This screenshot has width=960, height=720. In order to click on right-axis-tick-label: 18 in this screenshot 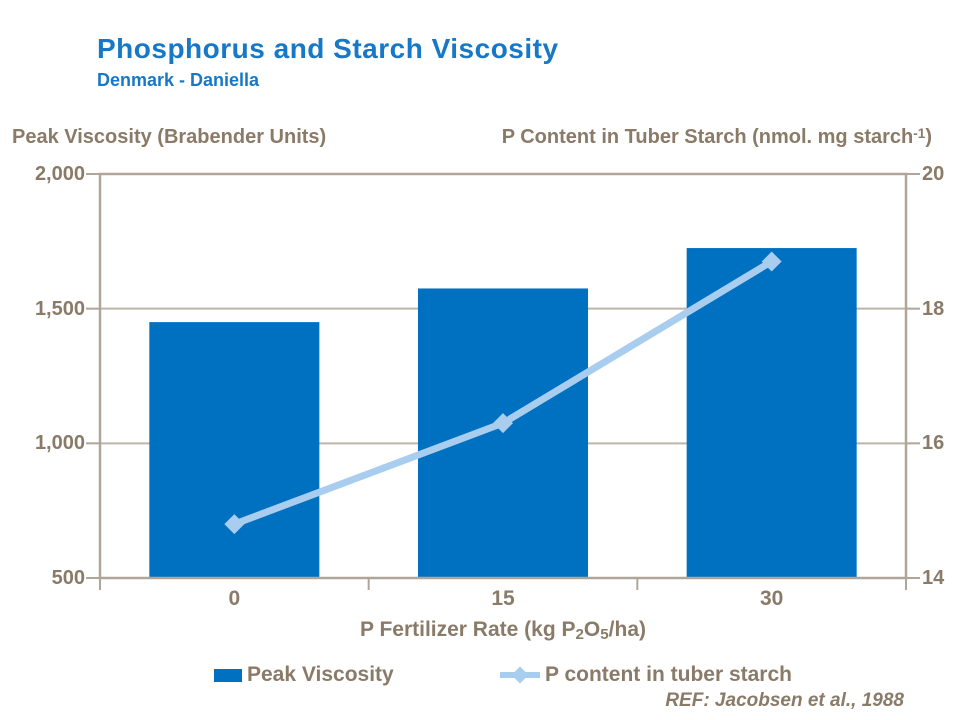, I will do `click(933, 308)`.